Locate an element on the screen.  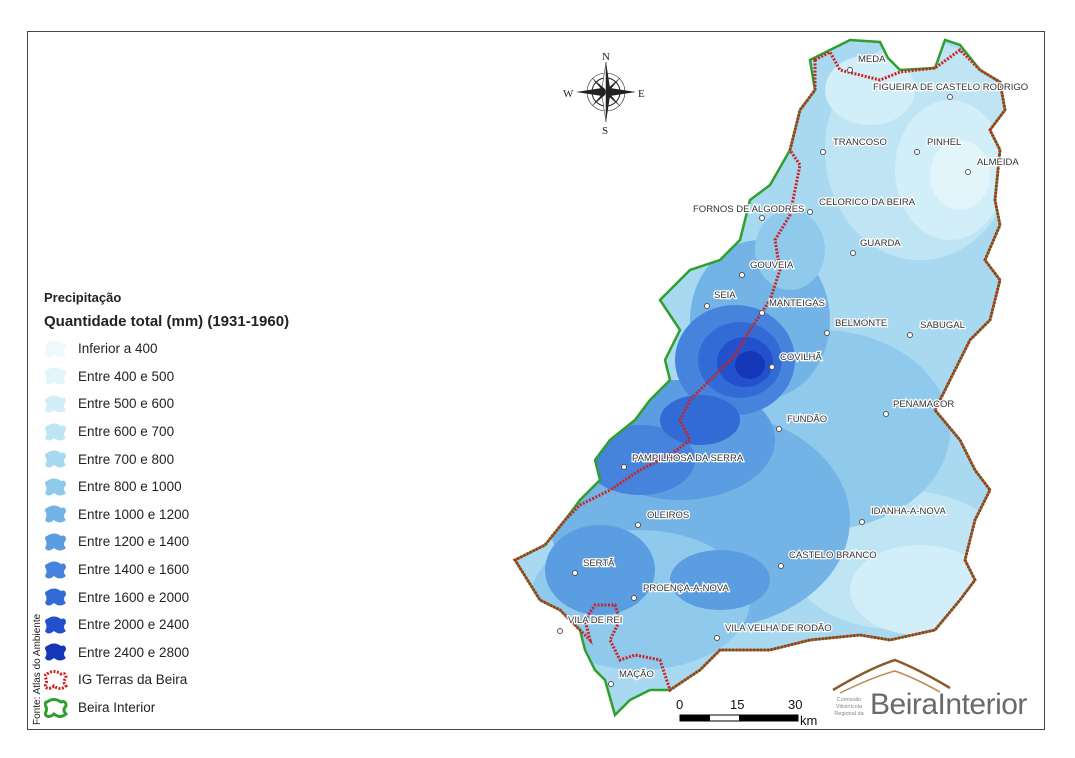
place-label-trancoso: TRANCOSO is located at coordinates (860, 142).